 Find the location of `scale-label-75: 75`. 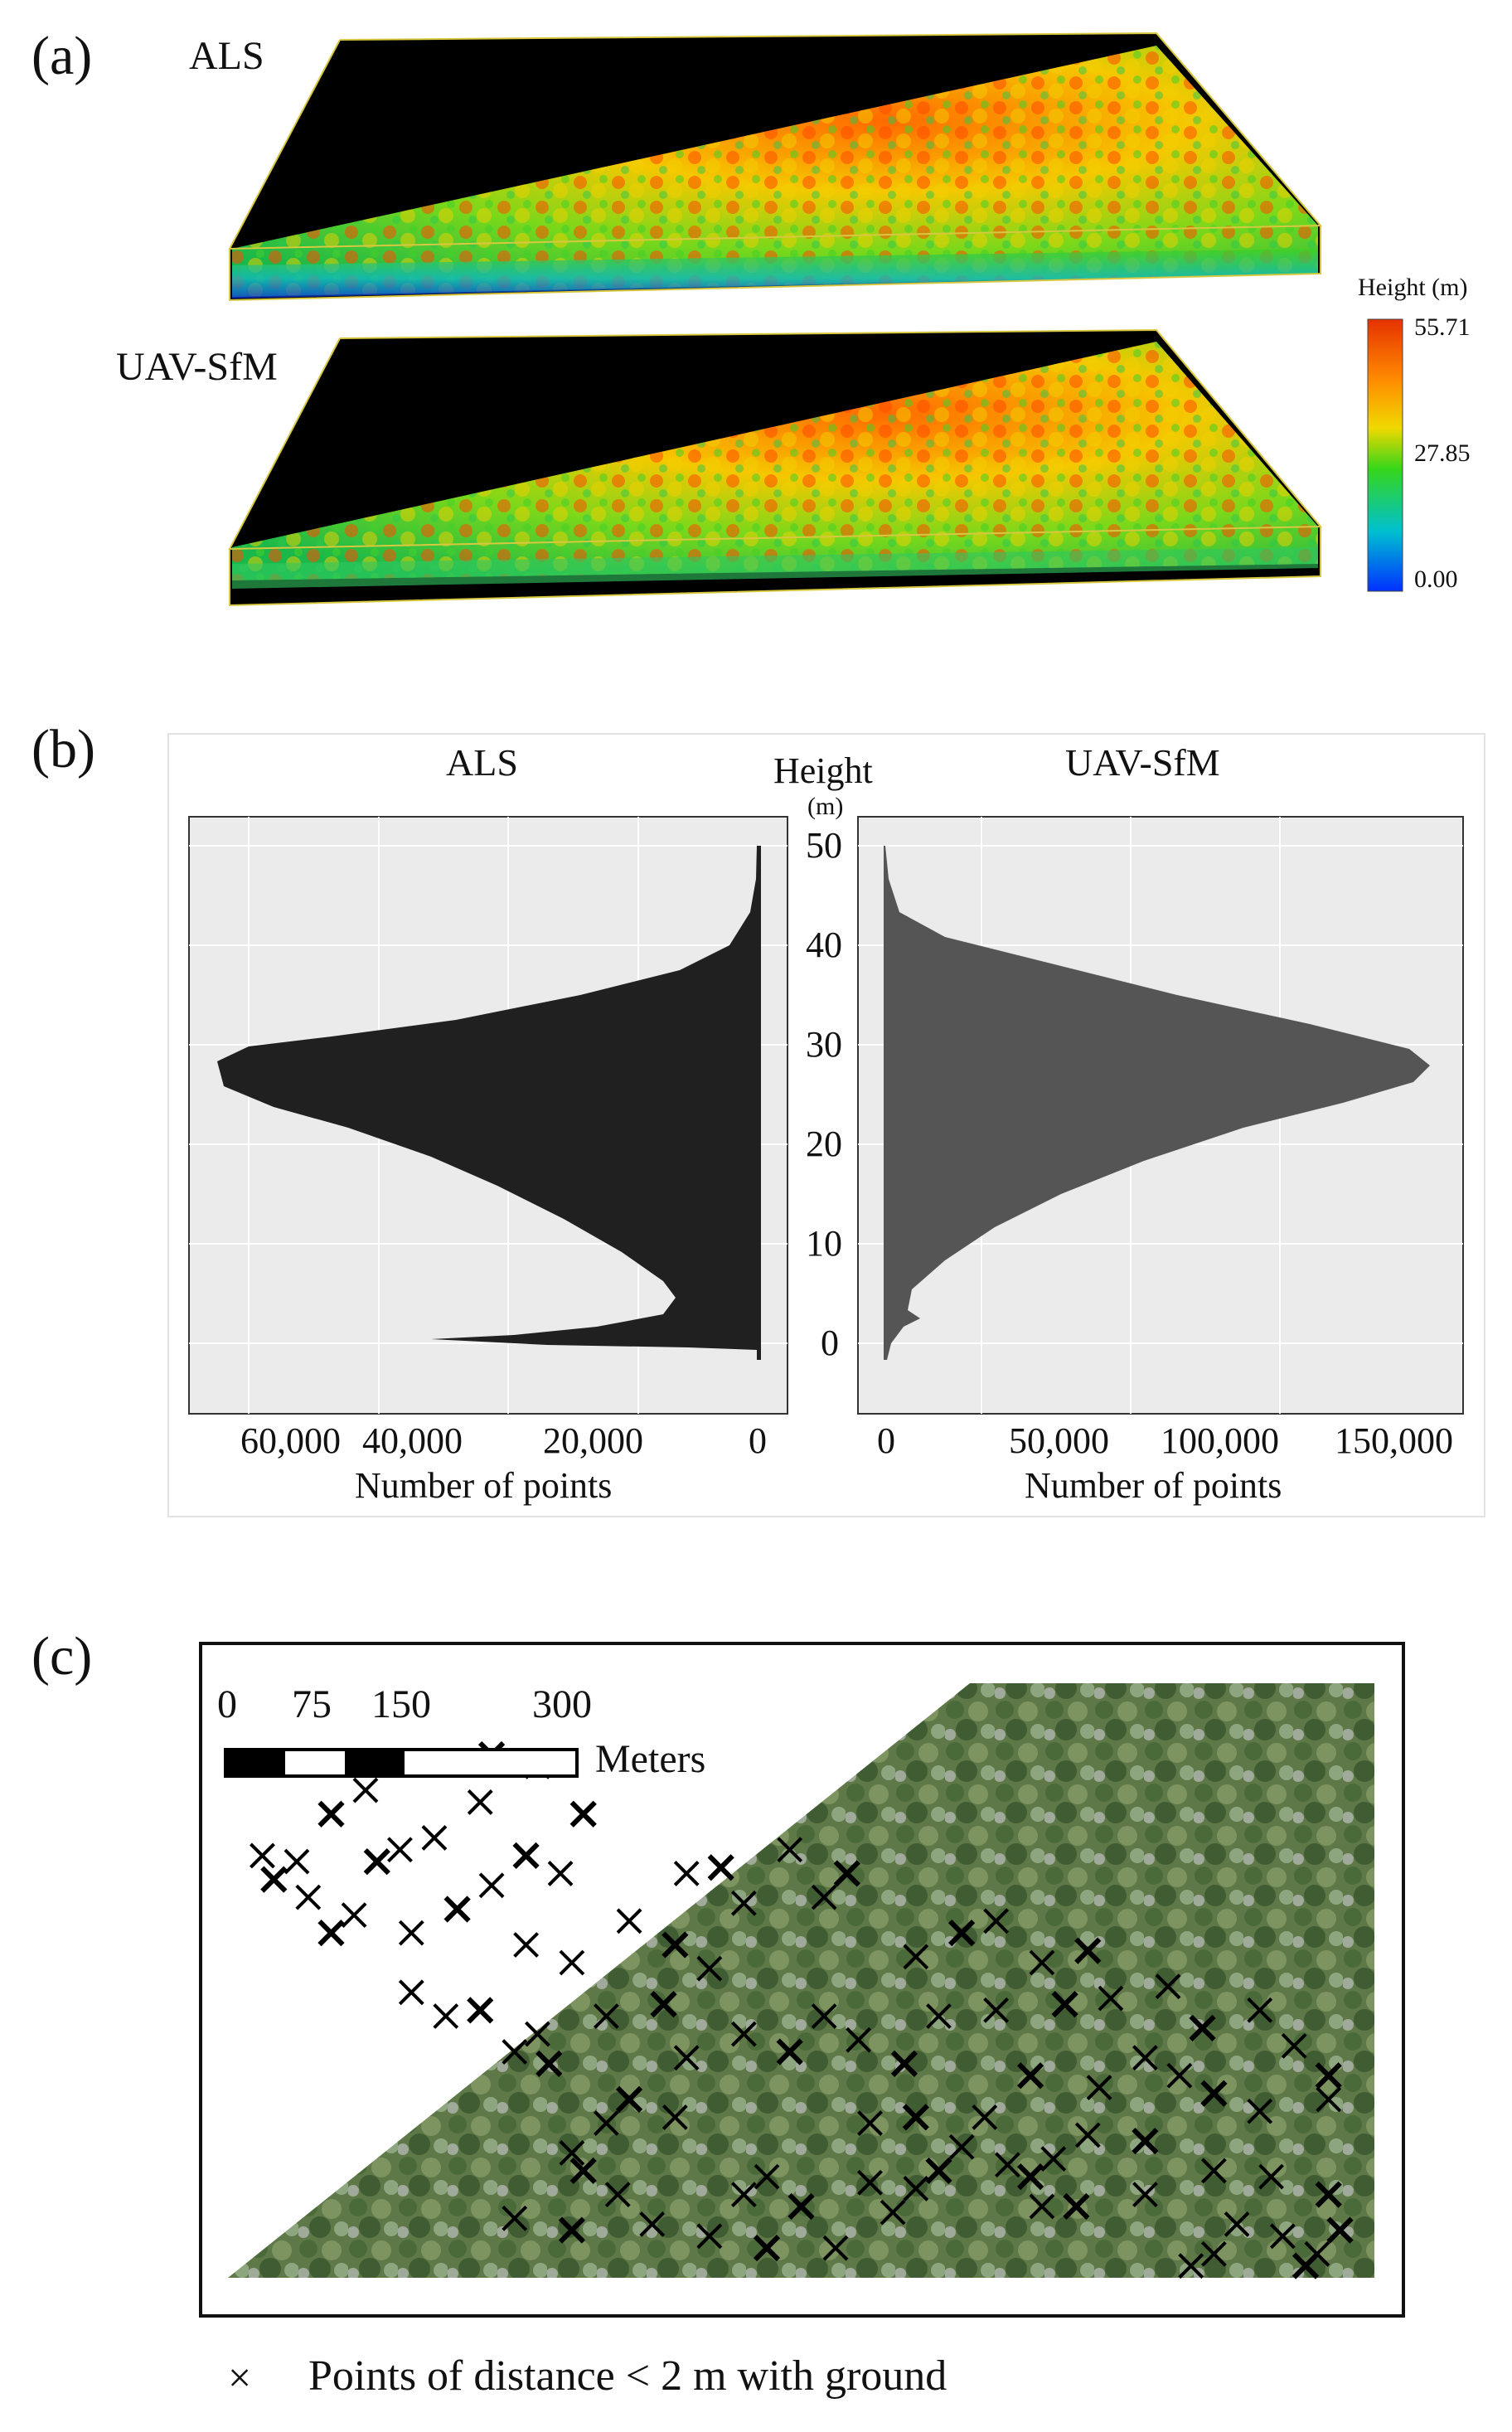

scale-label-75: 75 is located at coordinates (312, 1704).